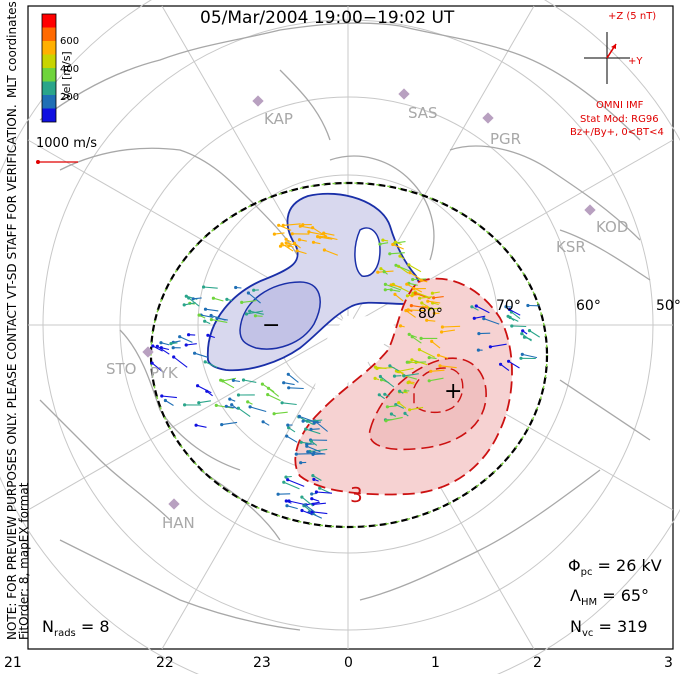 Image resolution: width=680 pixels, height=674 pixels. I want to click on x-tick-22: 22, so click(165, 663).